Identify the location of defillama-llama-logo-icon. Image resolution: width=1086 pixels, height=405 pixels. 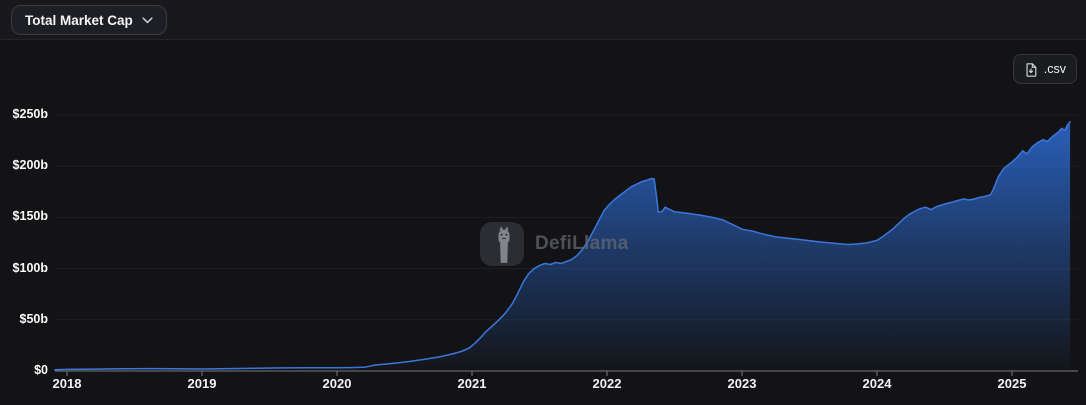
(502, 244).